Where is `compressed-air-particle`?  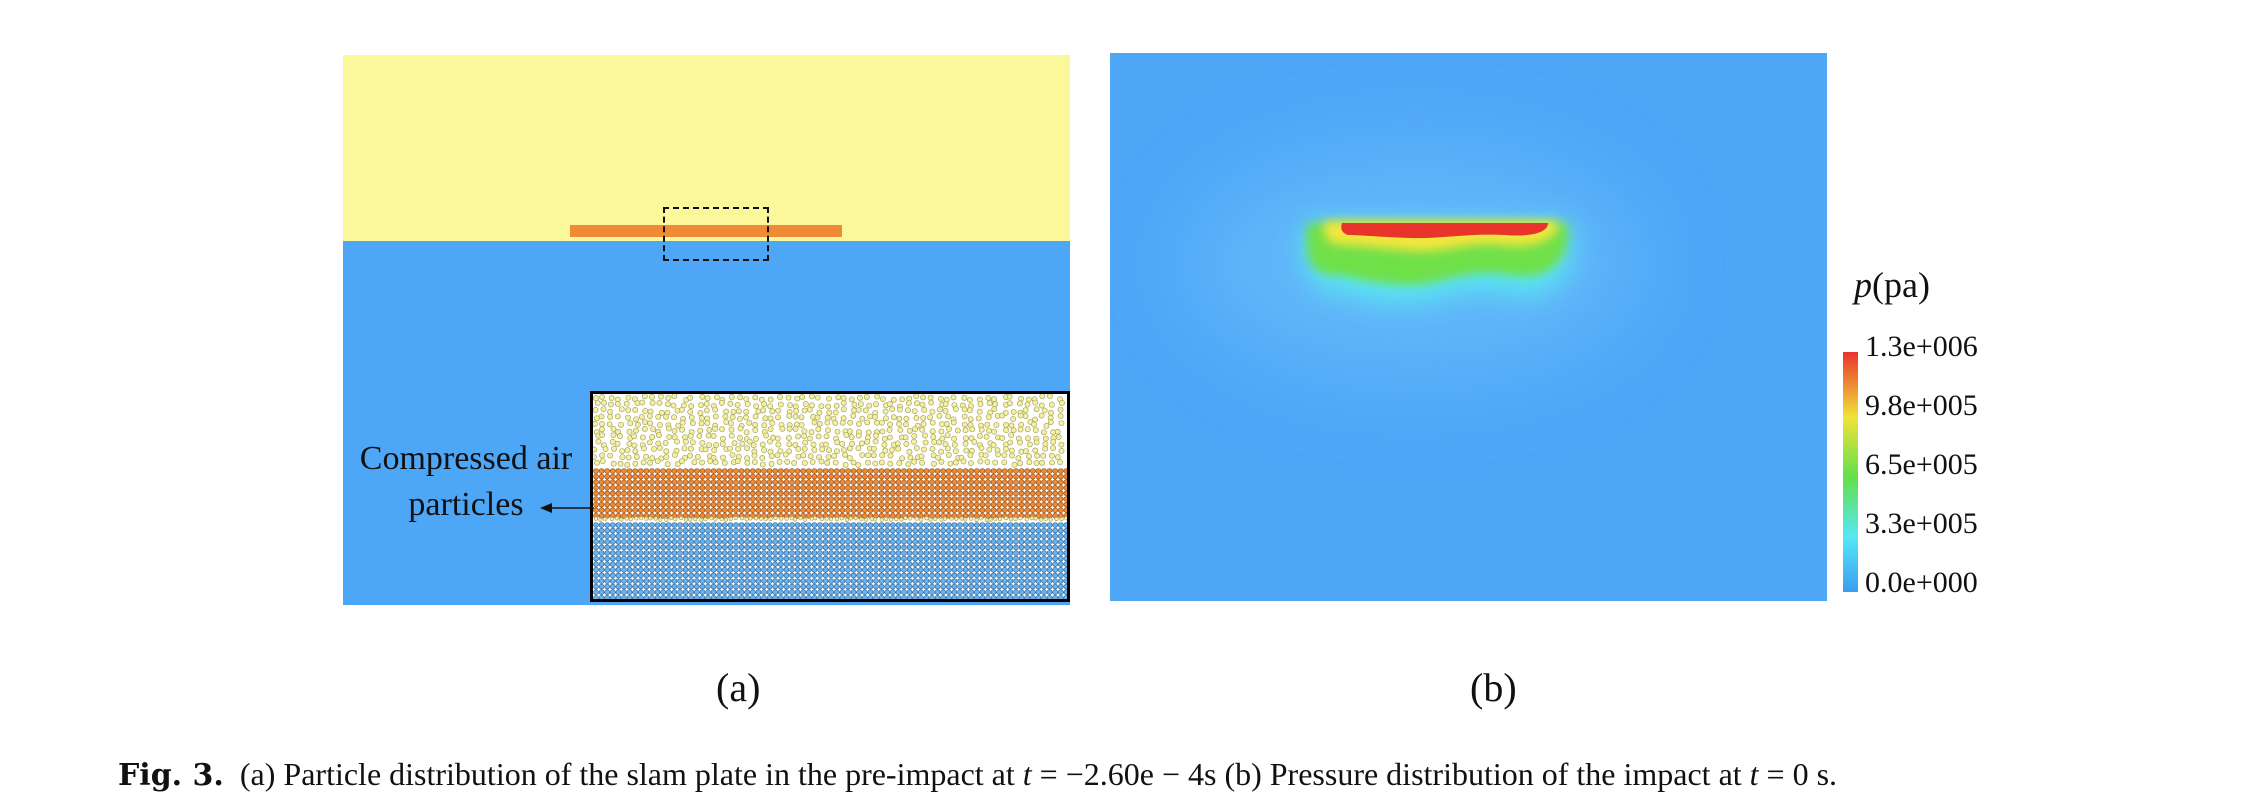
compressed-air-particle is located at coordinates (775, 518).